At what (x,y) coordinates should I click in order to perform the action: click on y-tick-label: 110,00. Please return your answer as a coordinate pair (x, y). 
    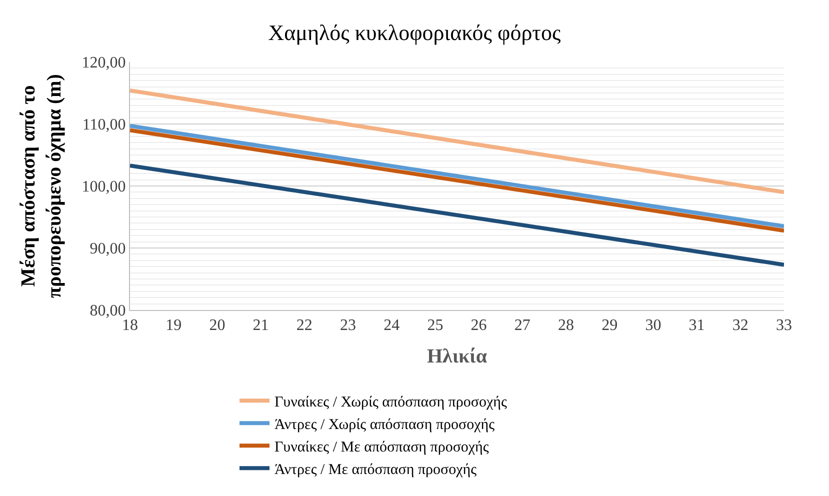
    Looking at the image, I should click on (104, 125).